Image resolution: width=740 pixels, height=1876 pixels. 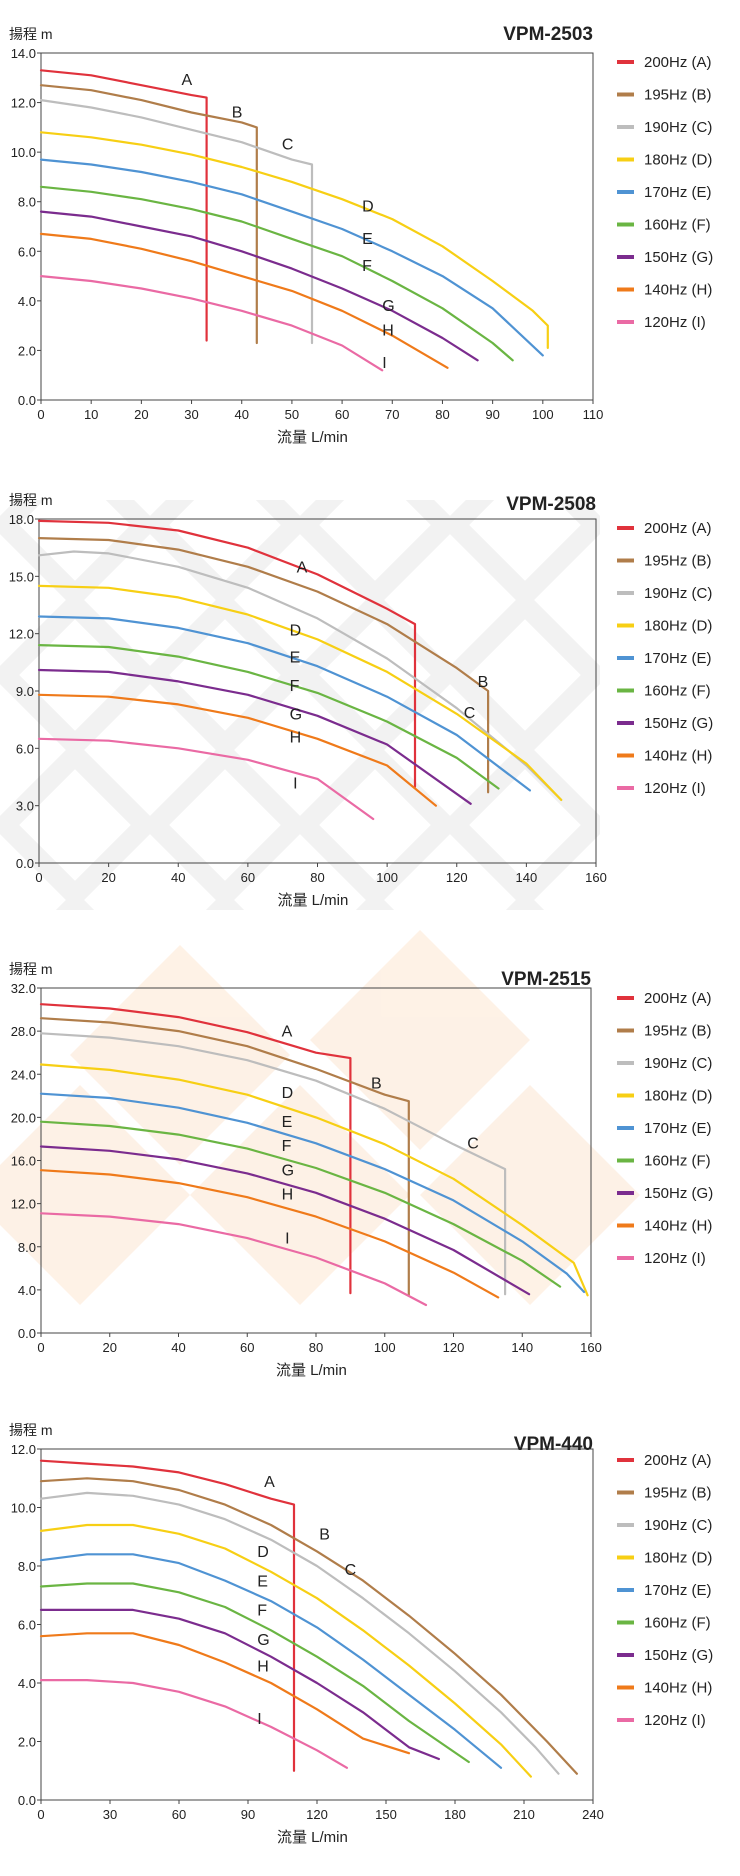 What do you see at coordinates (524, 1814) in the screenshot?
I see `x-tick-label: 210` at bounding box center [524, 1814].